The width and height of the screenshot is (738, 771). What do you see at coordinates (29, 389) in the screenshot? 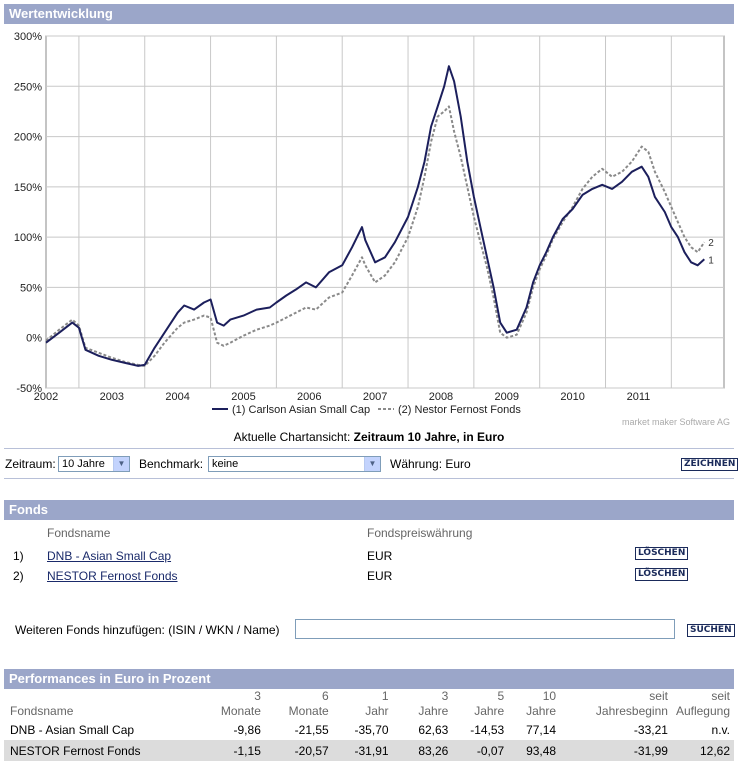
I see `y-tick-label: -50%` at bounding box center [29, 389].